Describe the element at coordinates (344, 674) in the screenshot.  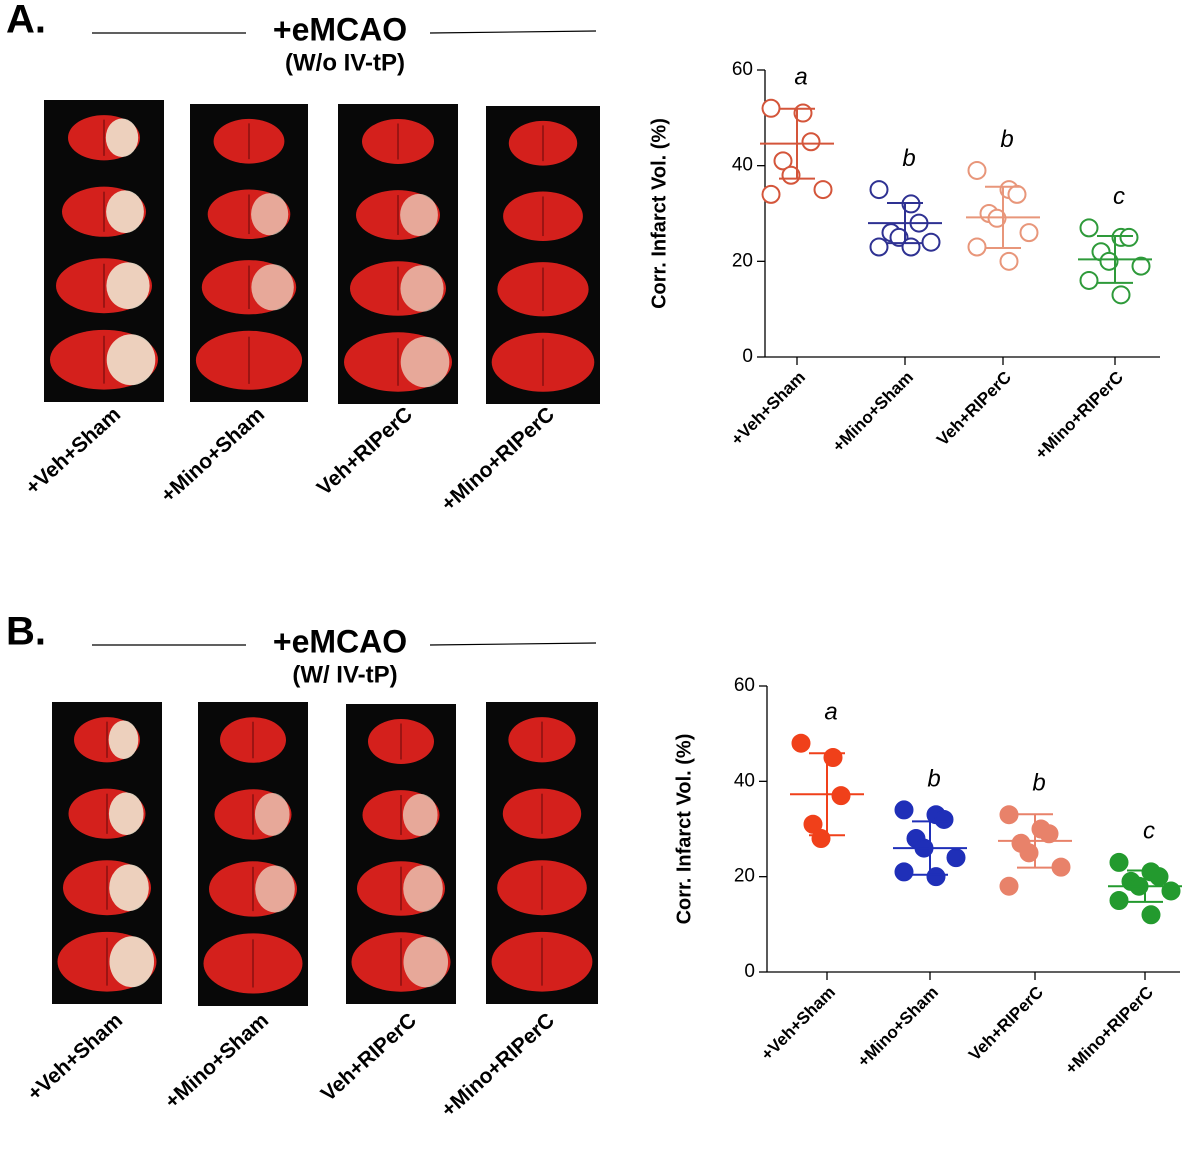
I see `subheading: (W/ IV-tP)` at that location.